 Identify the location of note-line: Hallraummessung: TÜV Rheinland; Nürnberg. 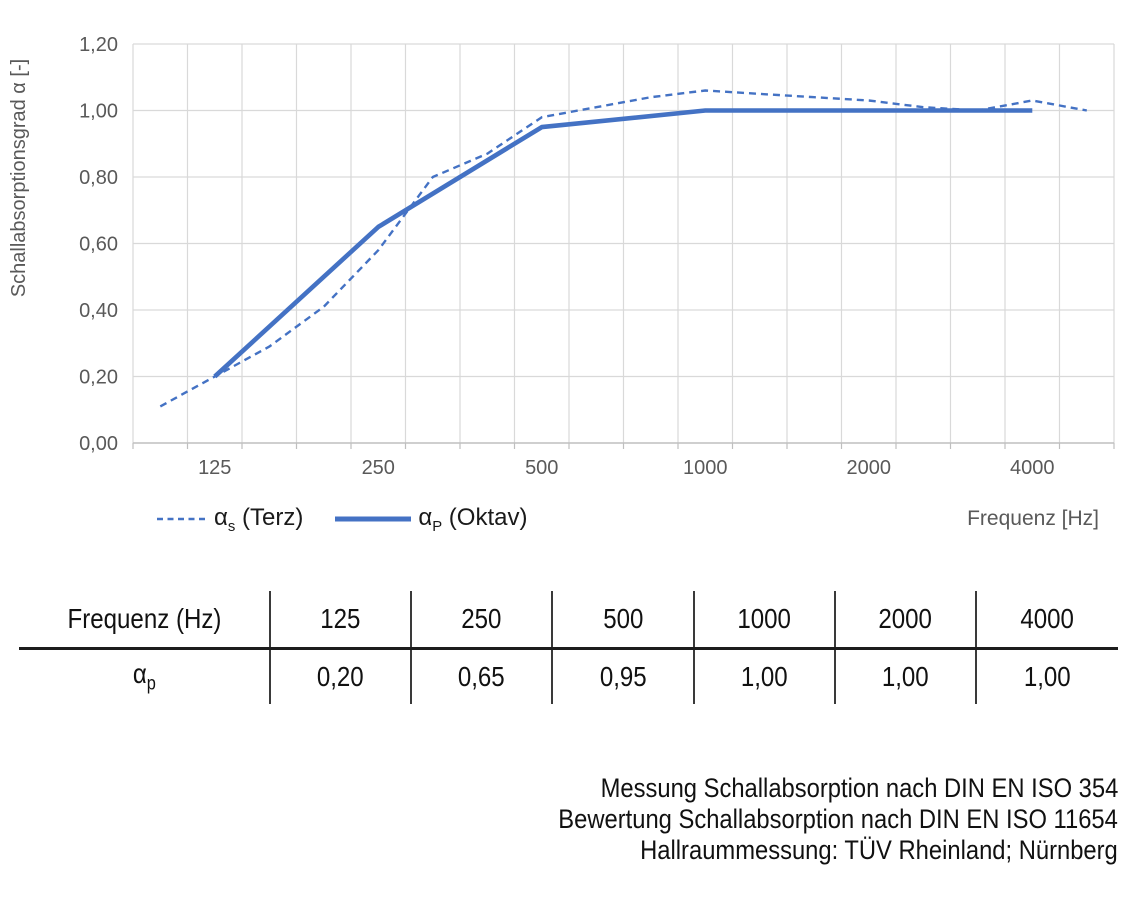
(879, 850).